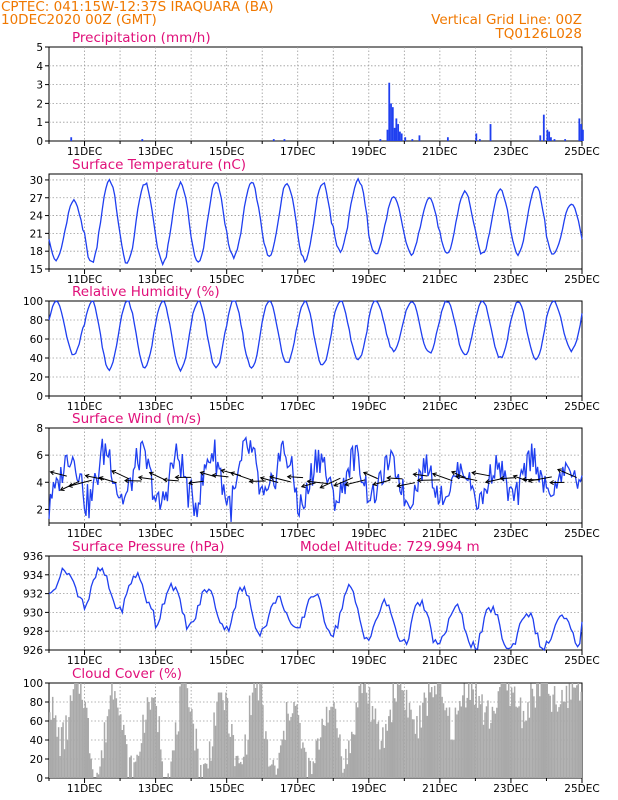  Describe the element at coordinates (36, 252) in the screenshot. I see `y-tick-label: 18` at that location.